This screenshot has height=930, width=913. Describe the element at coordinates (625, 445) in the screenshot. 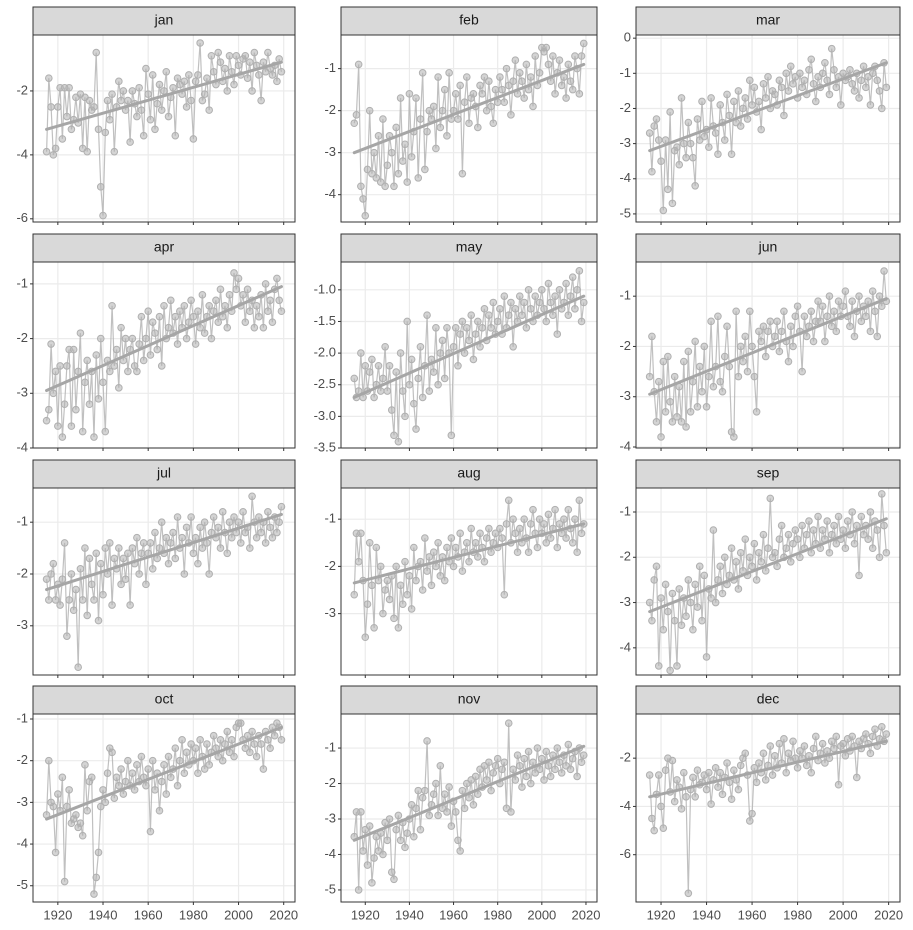

I see `y-tick-label: -4` at that location.